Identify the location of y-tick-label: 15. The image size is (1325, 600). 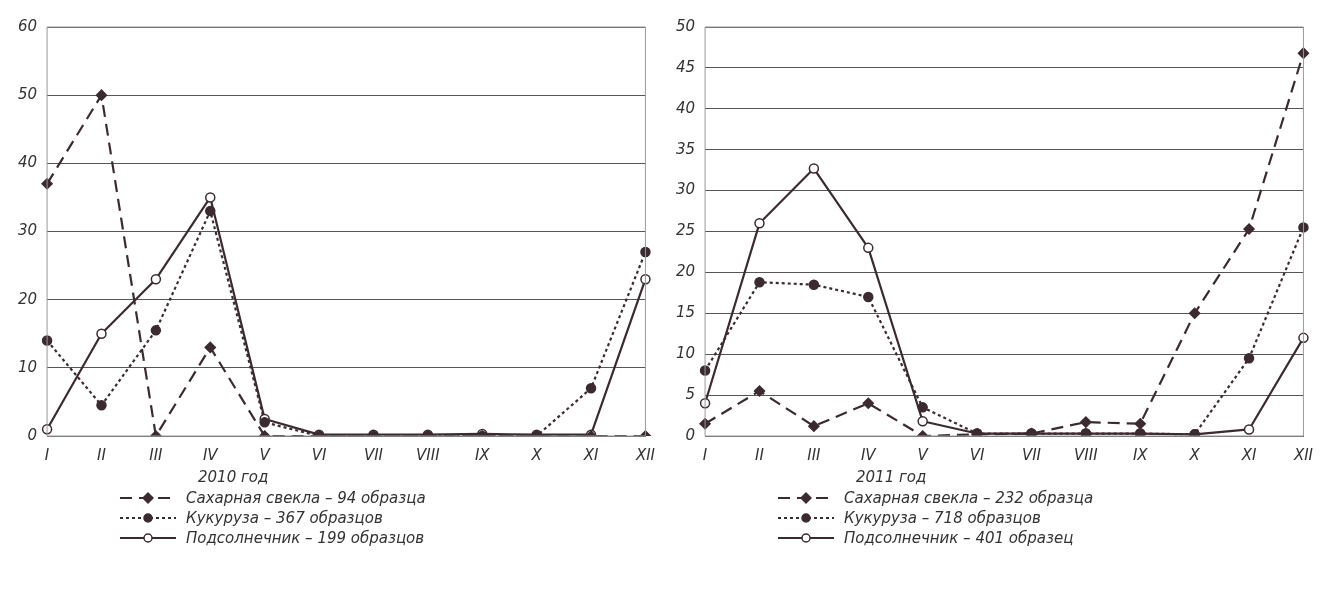
(685, 312).